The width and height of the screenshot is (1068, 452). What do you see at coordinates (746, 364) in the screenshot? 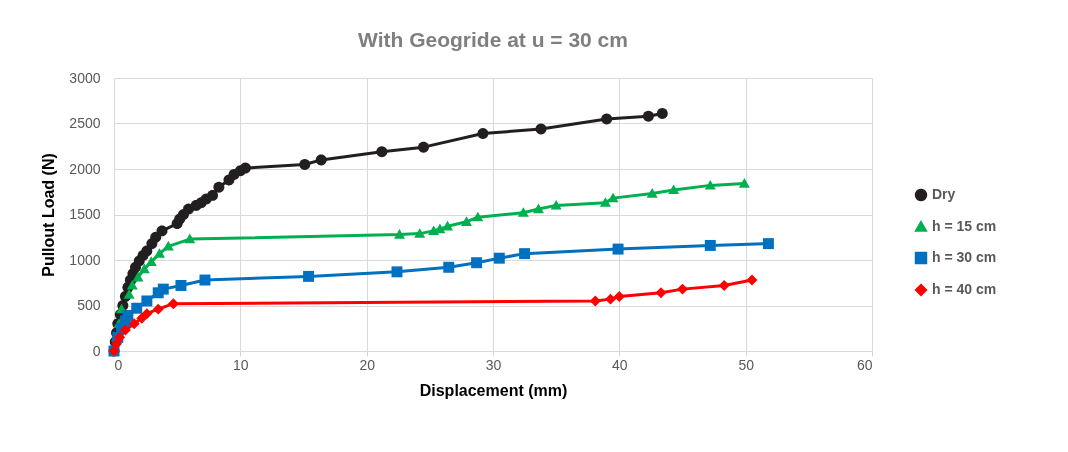
I see `x-tick-label: 50` at bounding box center [746, 364].